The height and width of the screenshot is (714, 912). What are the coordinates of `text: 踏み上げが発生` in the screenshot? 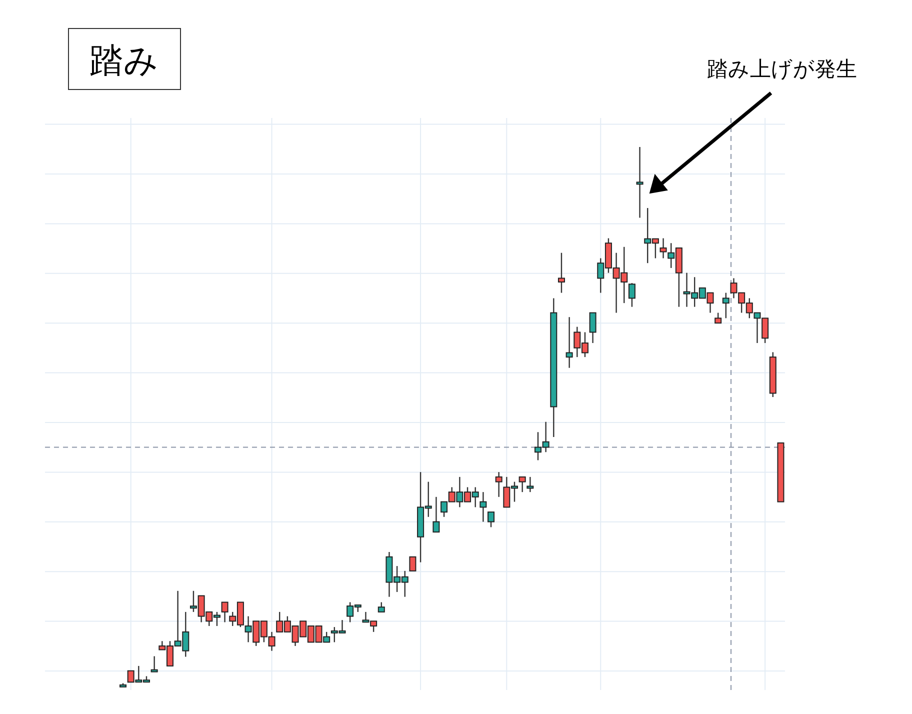 It's located at (782, 69).